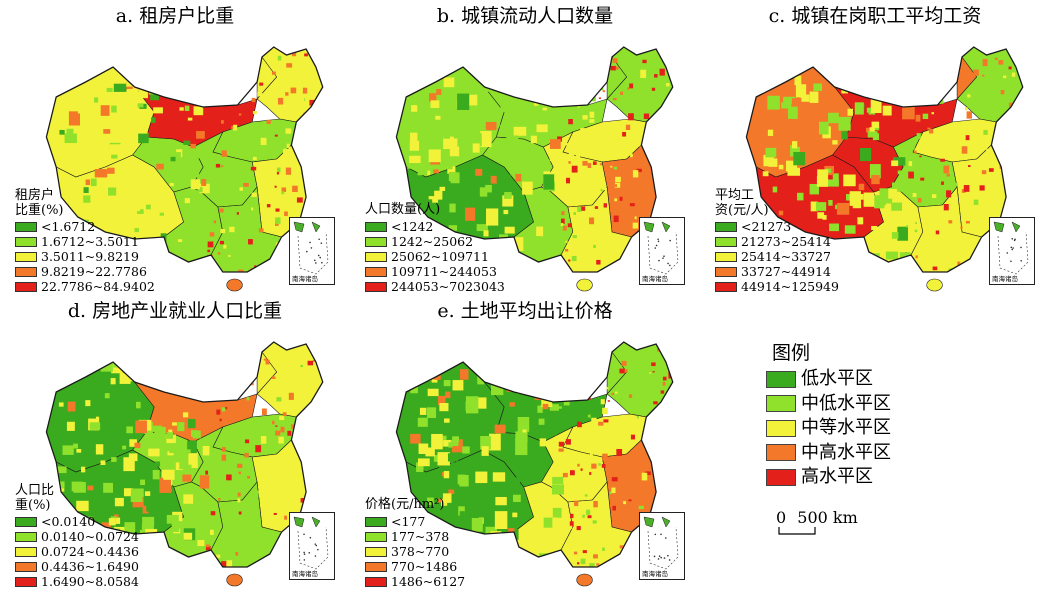  Describe the element at coordinates (781, 477) in the screenshot. I see `legend-swatch` at that location.